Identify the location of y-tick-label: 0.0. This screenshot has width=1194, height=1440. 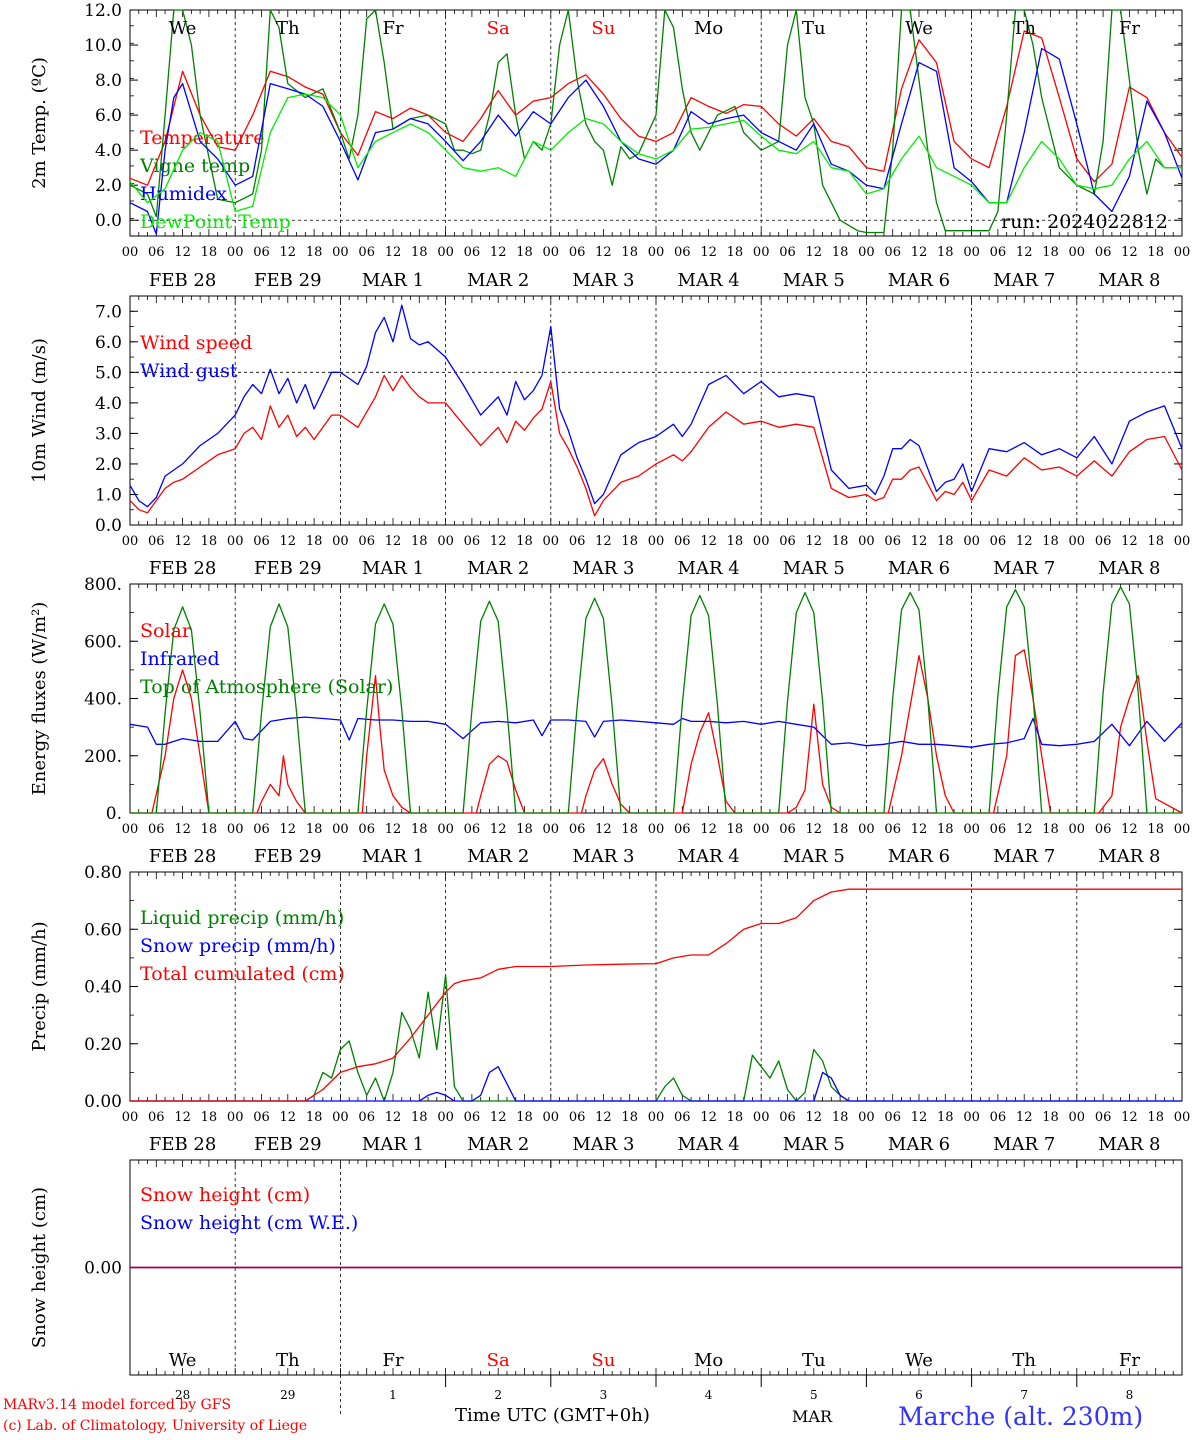
(108, 526).